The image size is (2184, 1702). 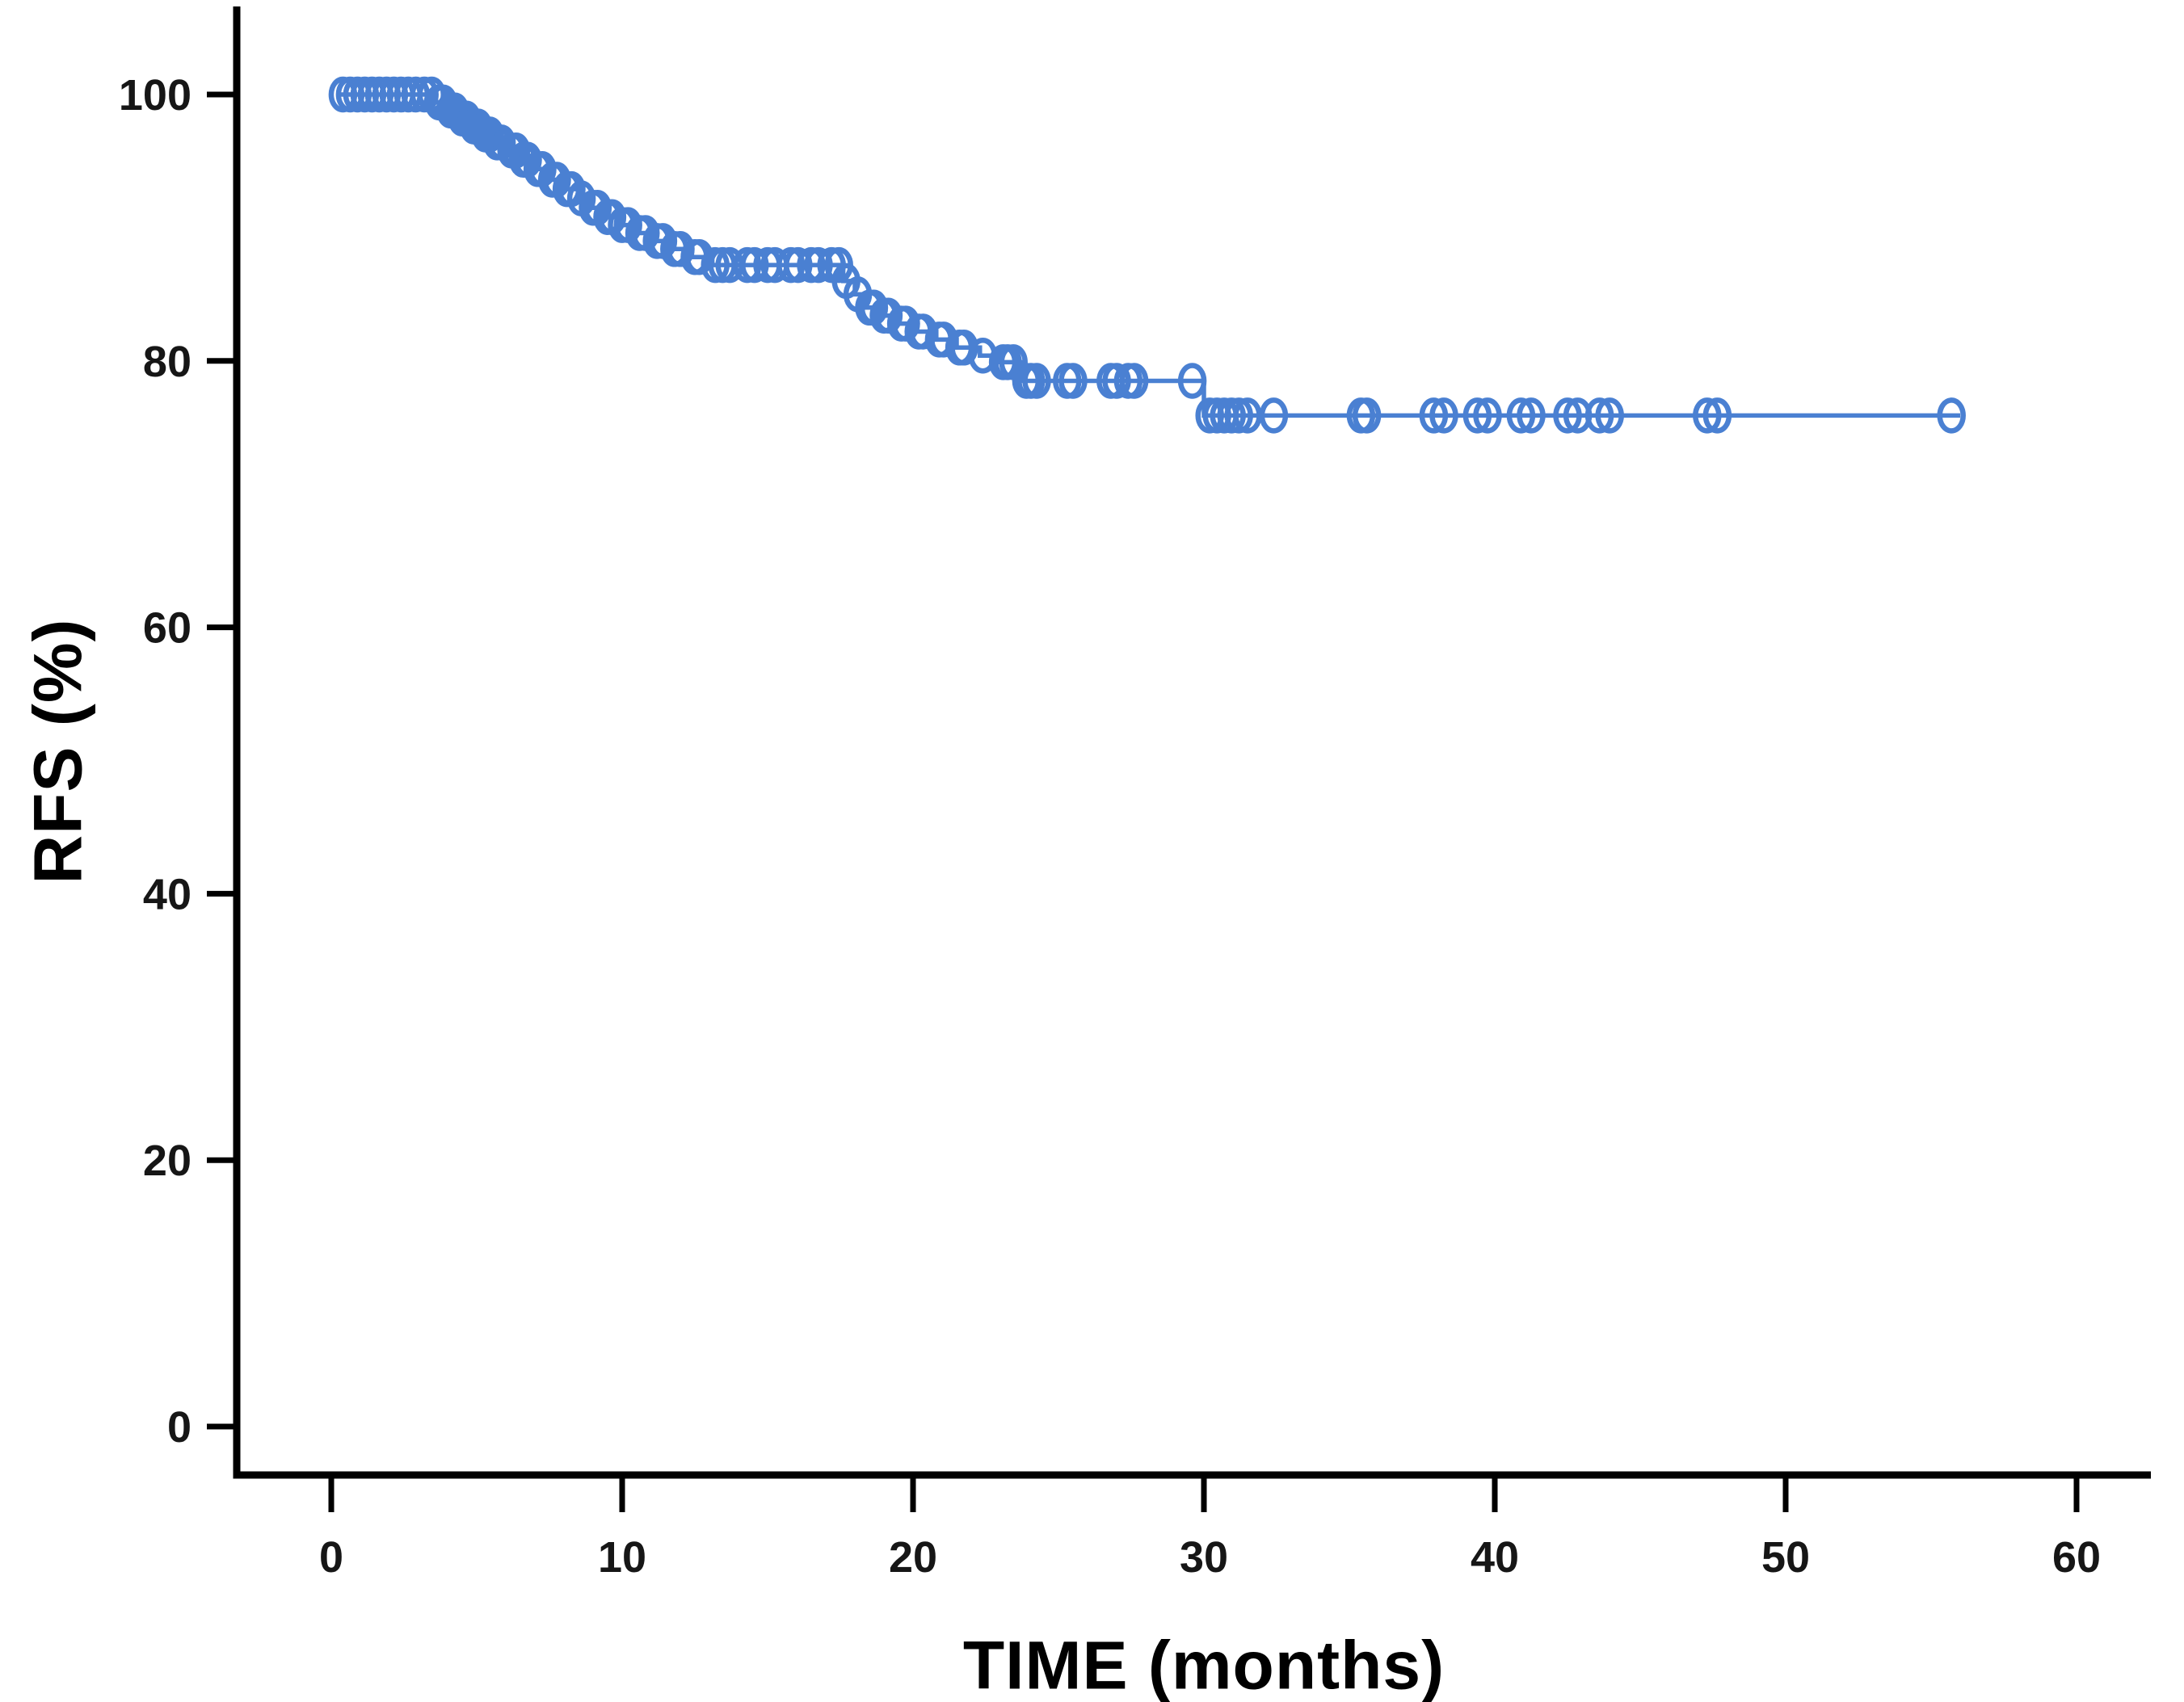 I want to click on x-tick-label: 0, so click(x=331, y=1557).